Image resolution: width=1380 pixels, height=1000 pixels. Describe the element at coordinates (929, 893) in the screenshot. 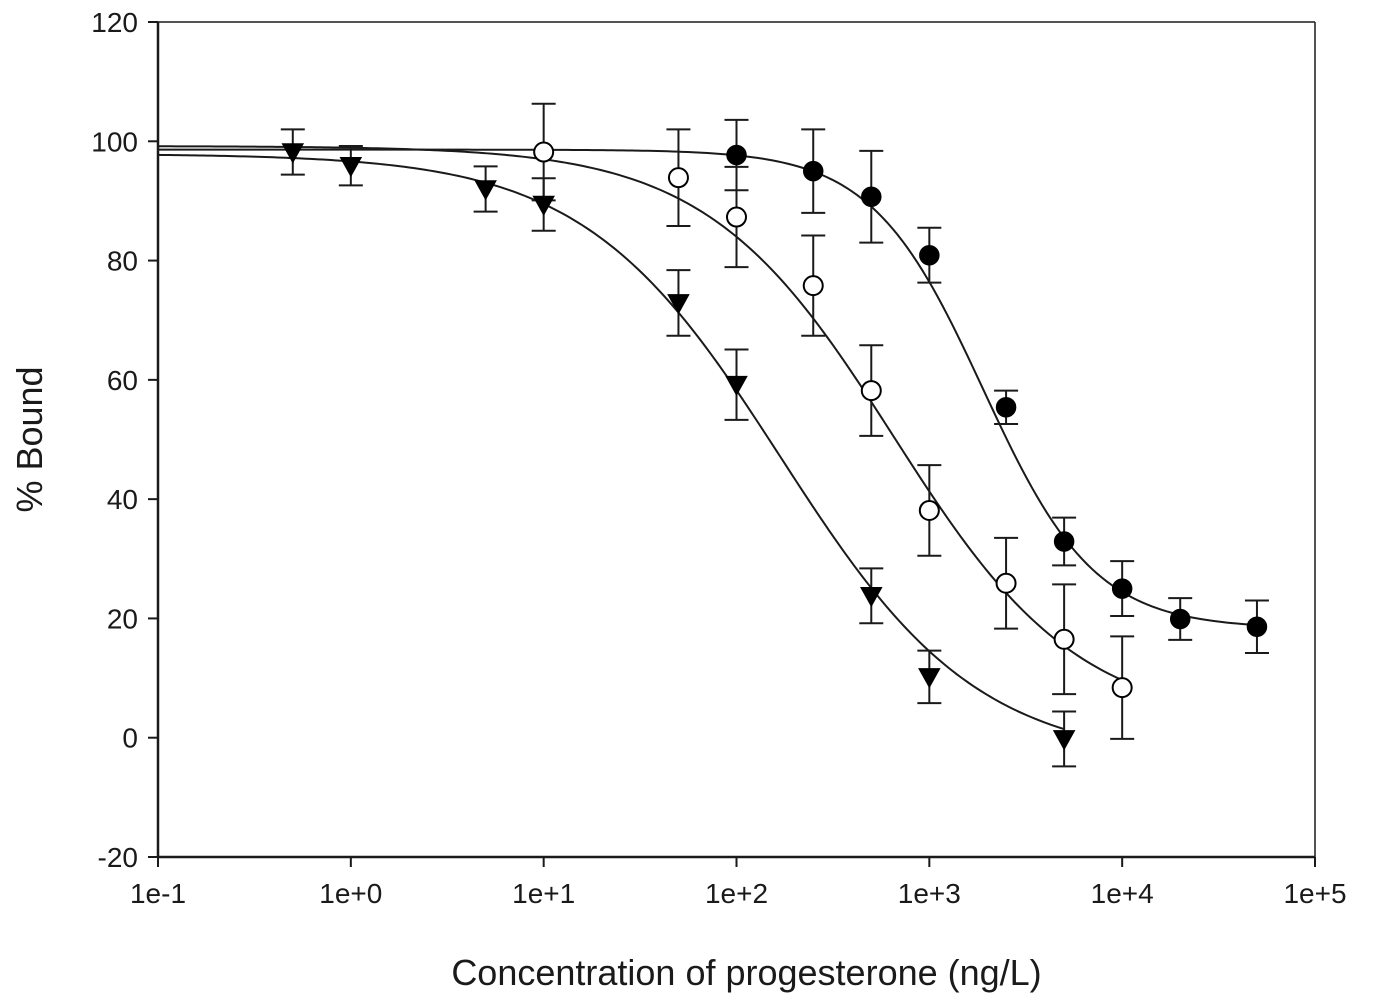

I see `x-tick-label: 1e+3` at that location.